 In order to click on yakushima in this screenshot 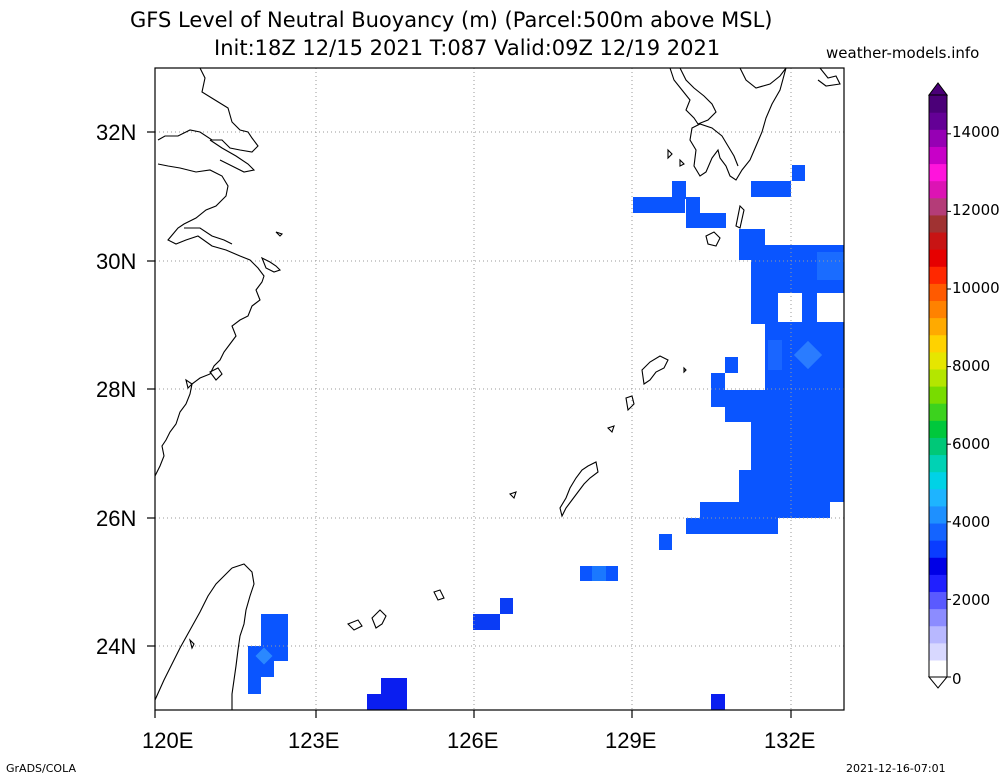, I will do `click(713, 239)`.